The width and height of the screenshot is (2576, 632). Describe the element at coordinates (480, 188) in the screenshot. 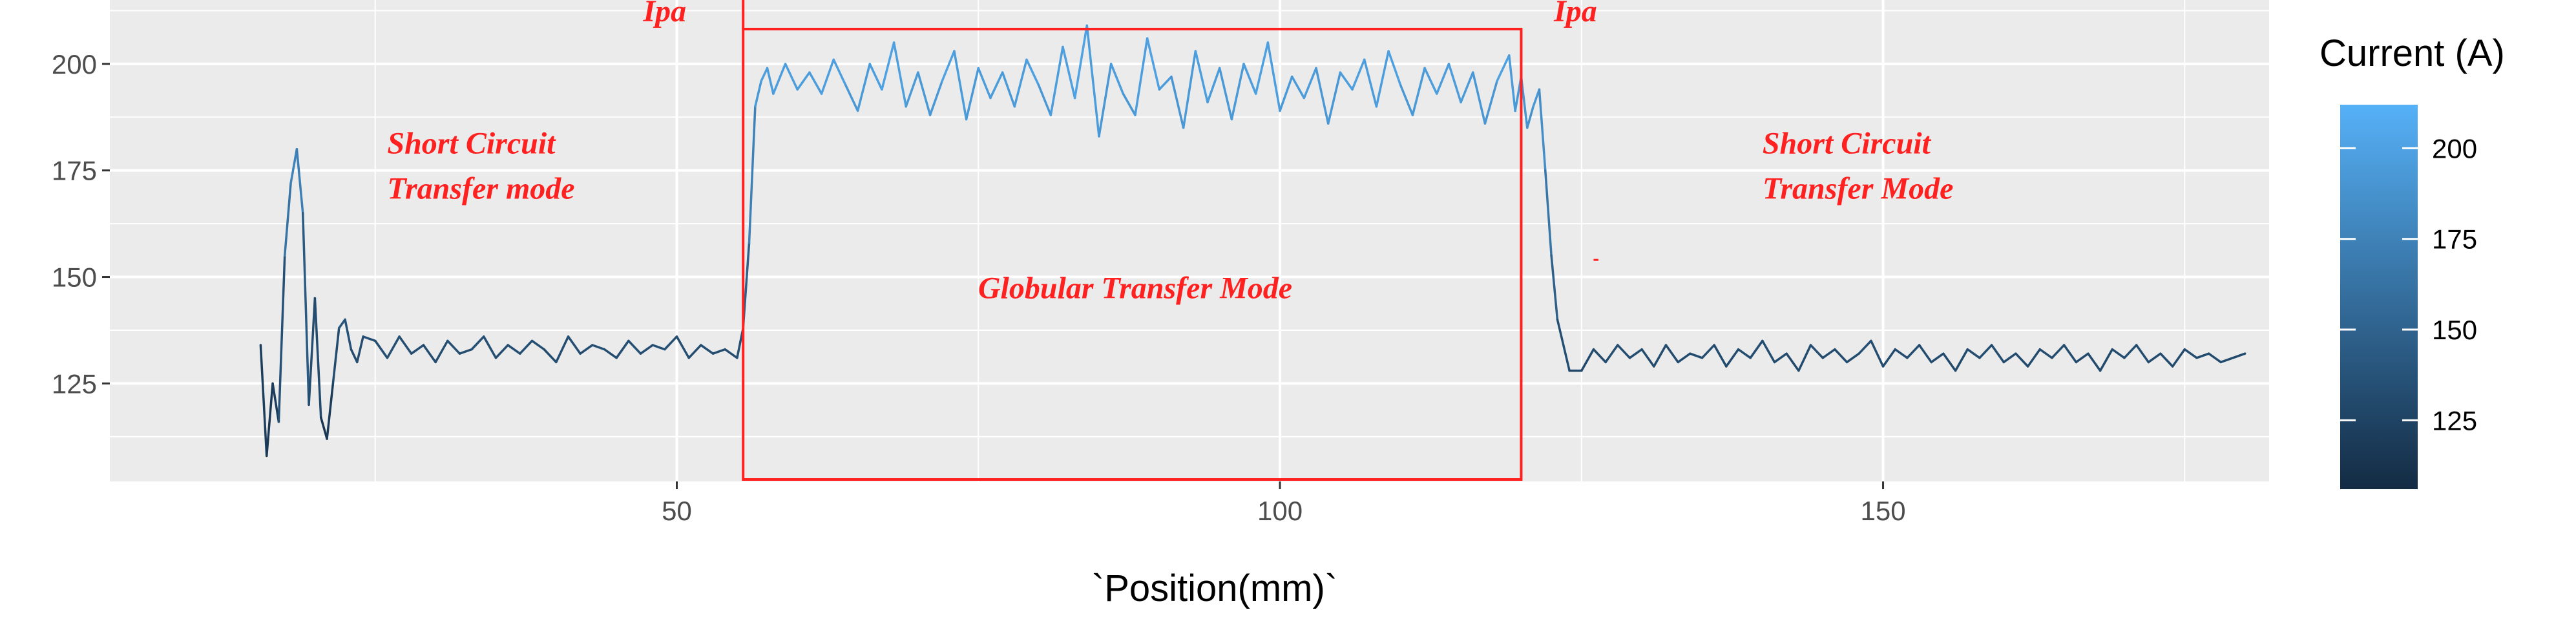

I see `annotation-label: Transfer mode` at that location.